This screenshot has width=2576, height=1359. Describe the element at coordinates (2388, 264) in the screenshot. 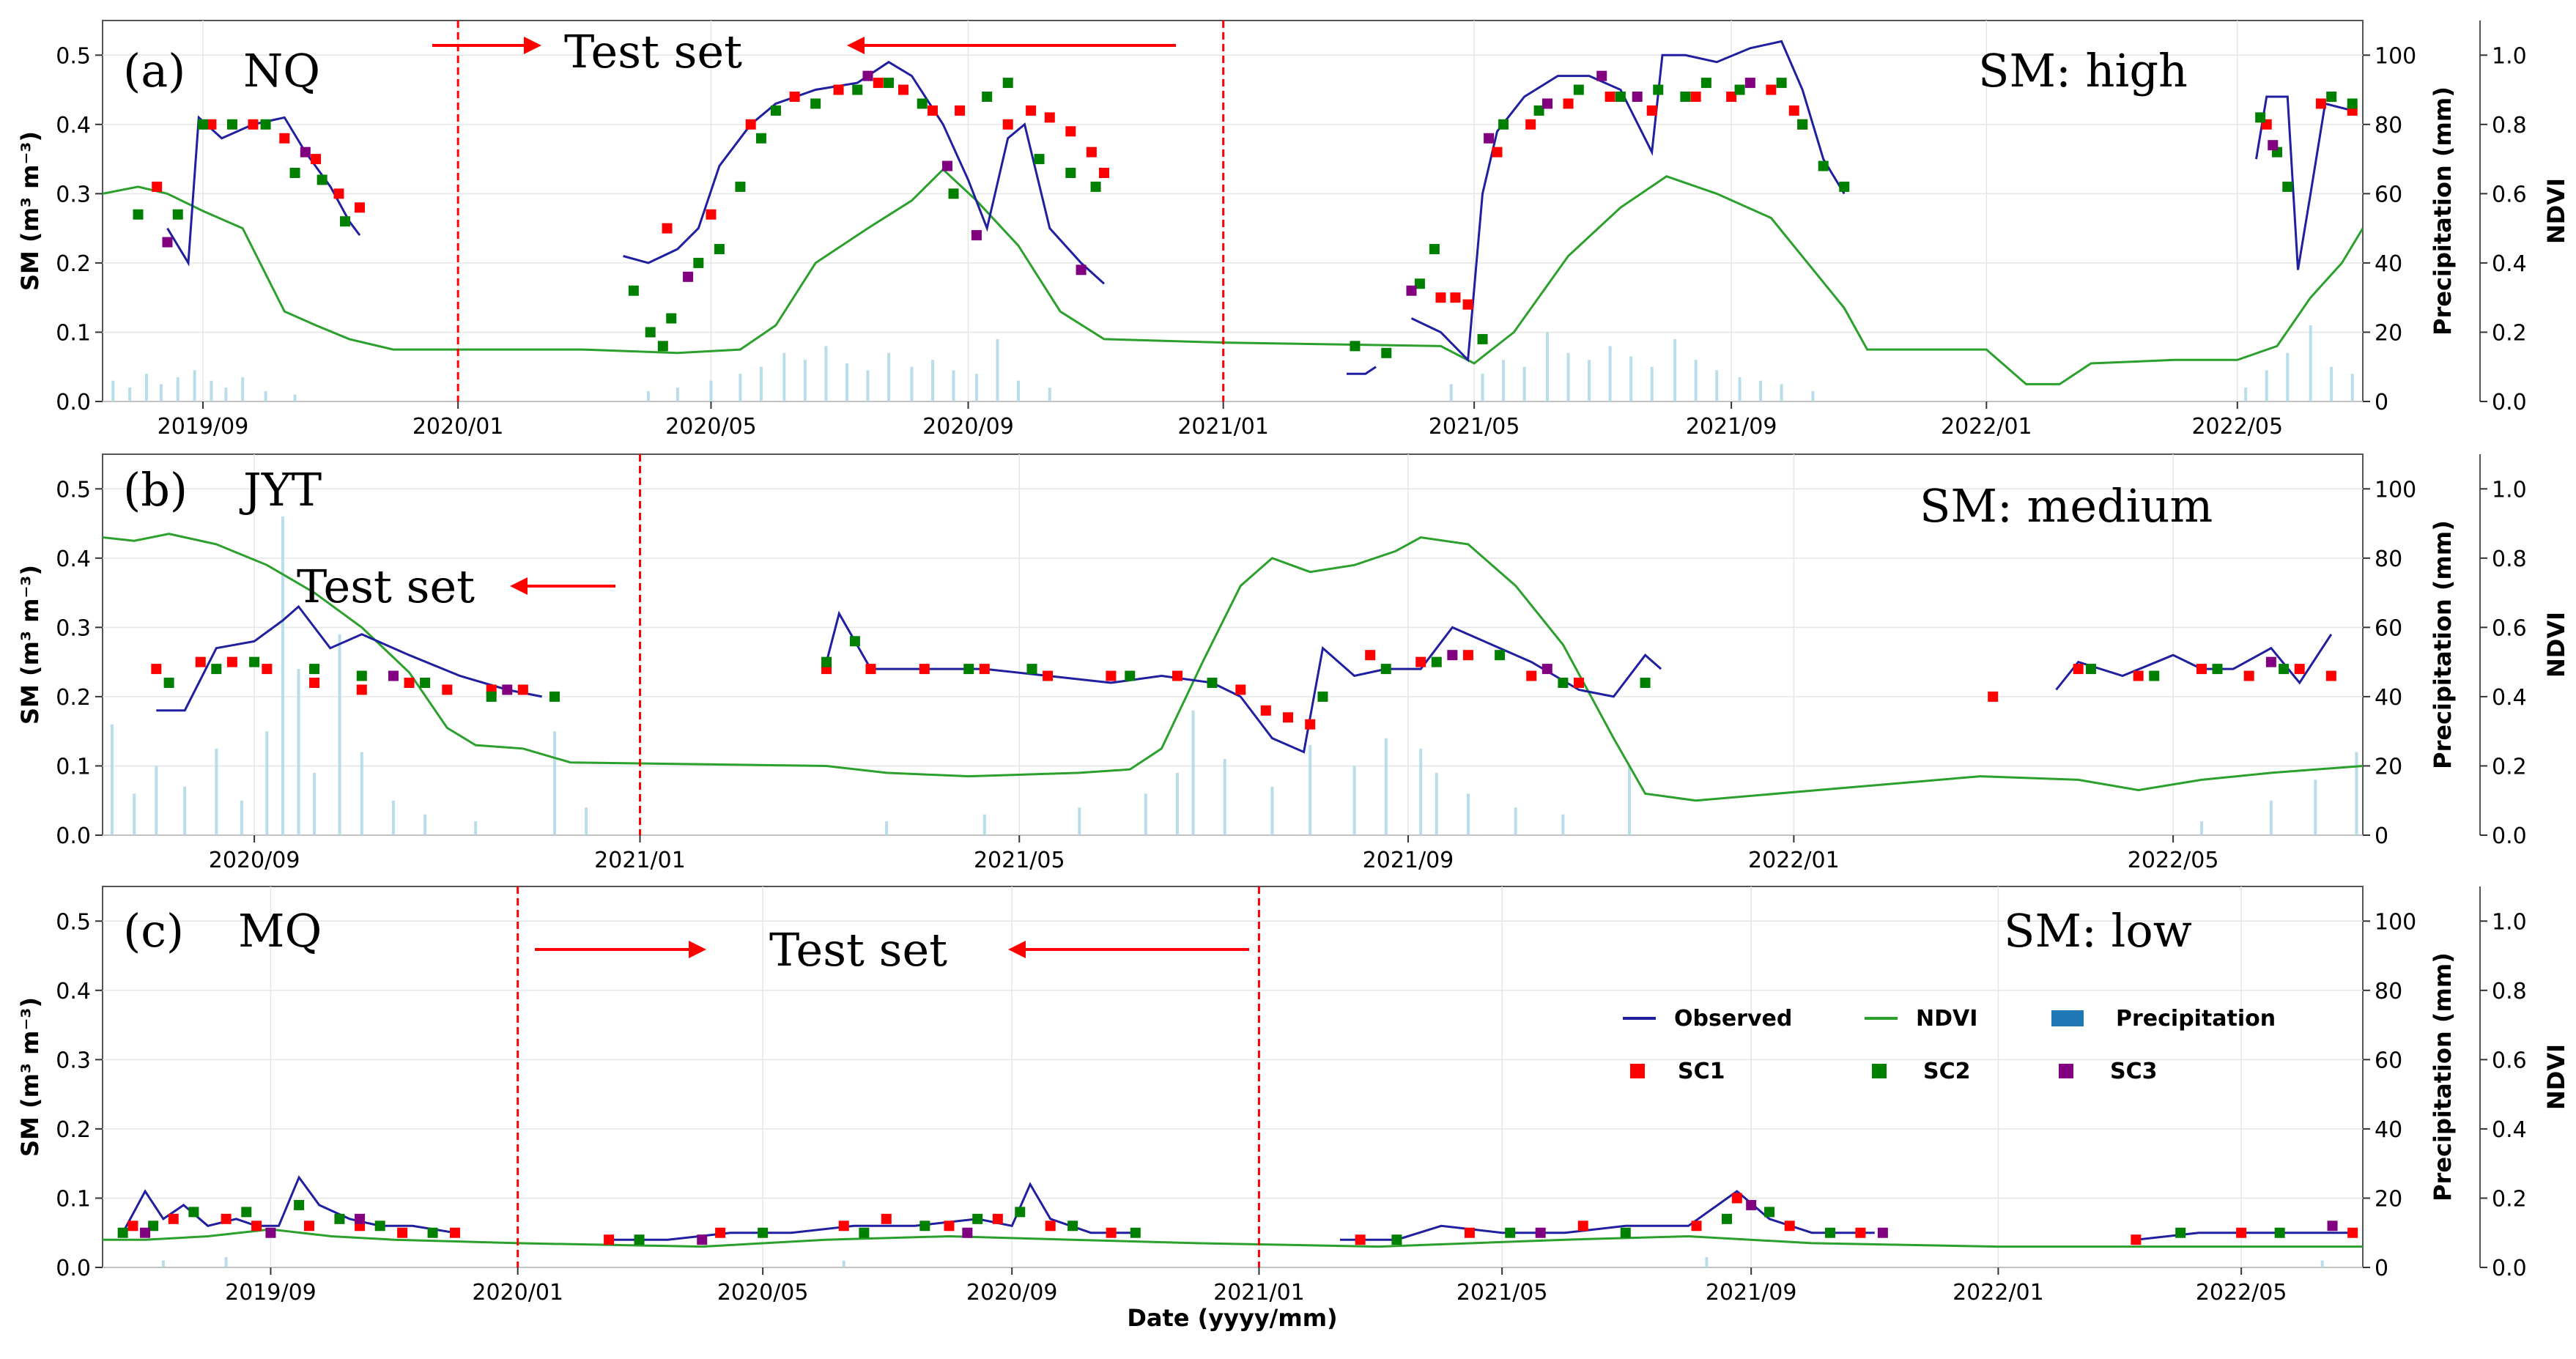

I see `precip-tick-label: 40` at that location.